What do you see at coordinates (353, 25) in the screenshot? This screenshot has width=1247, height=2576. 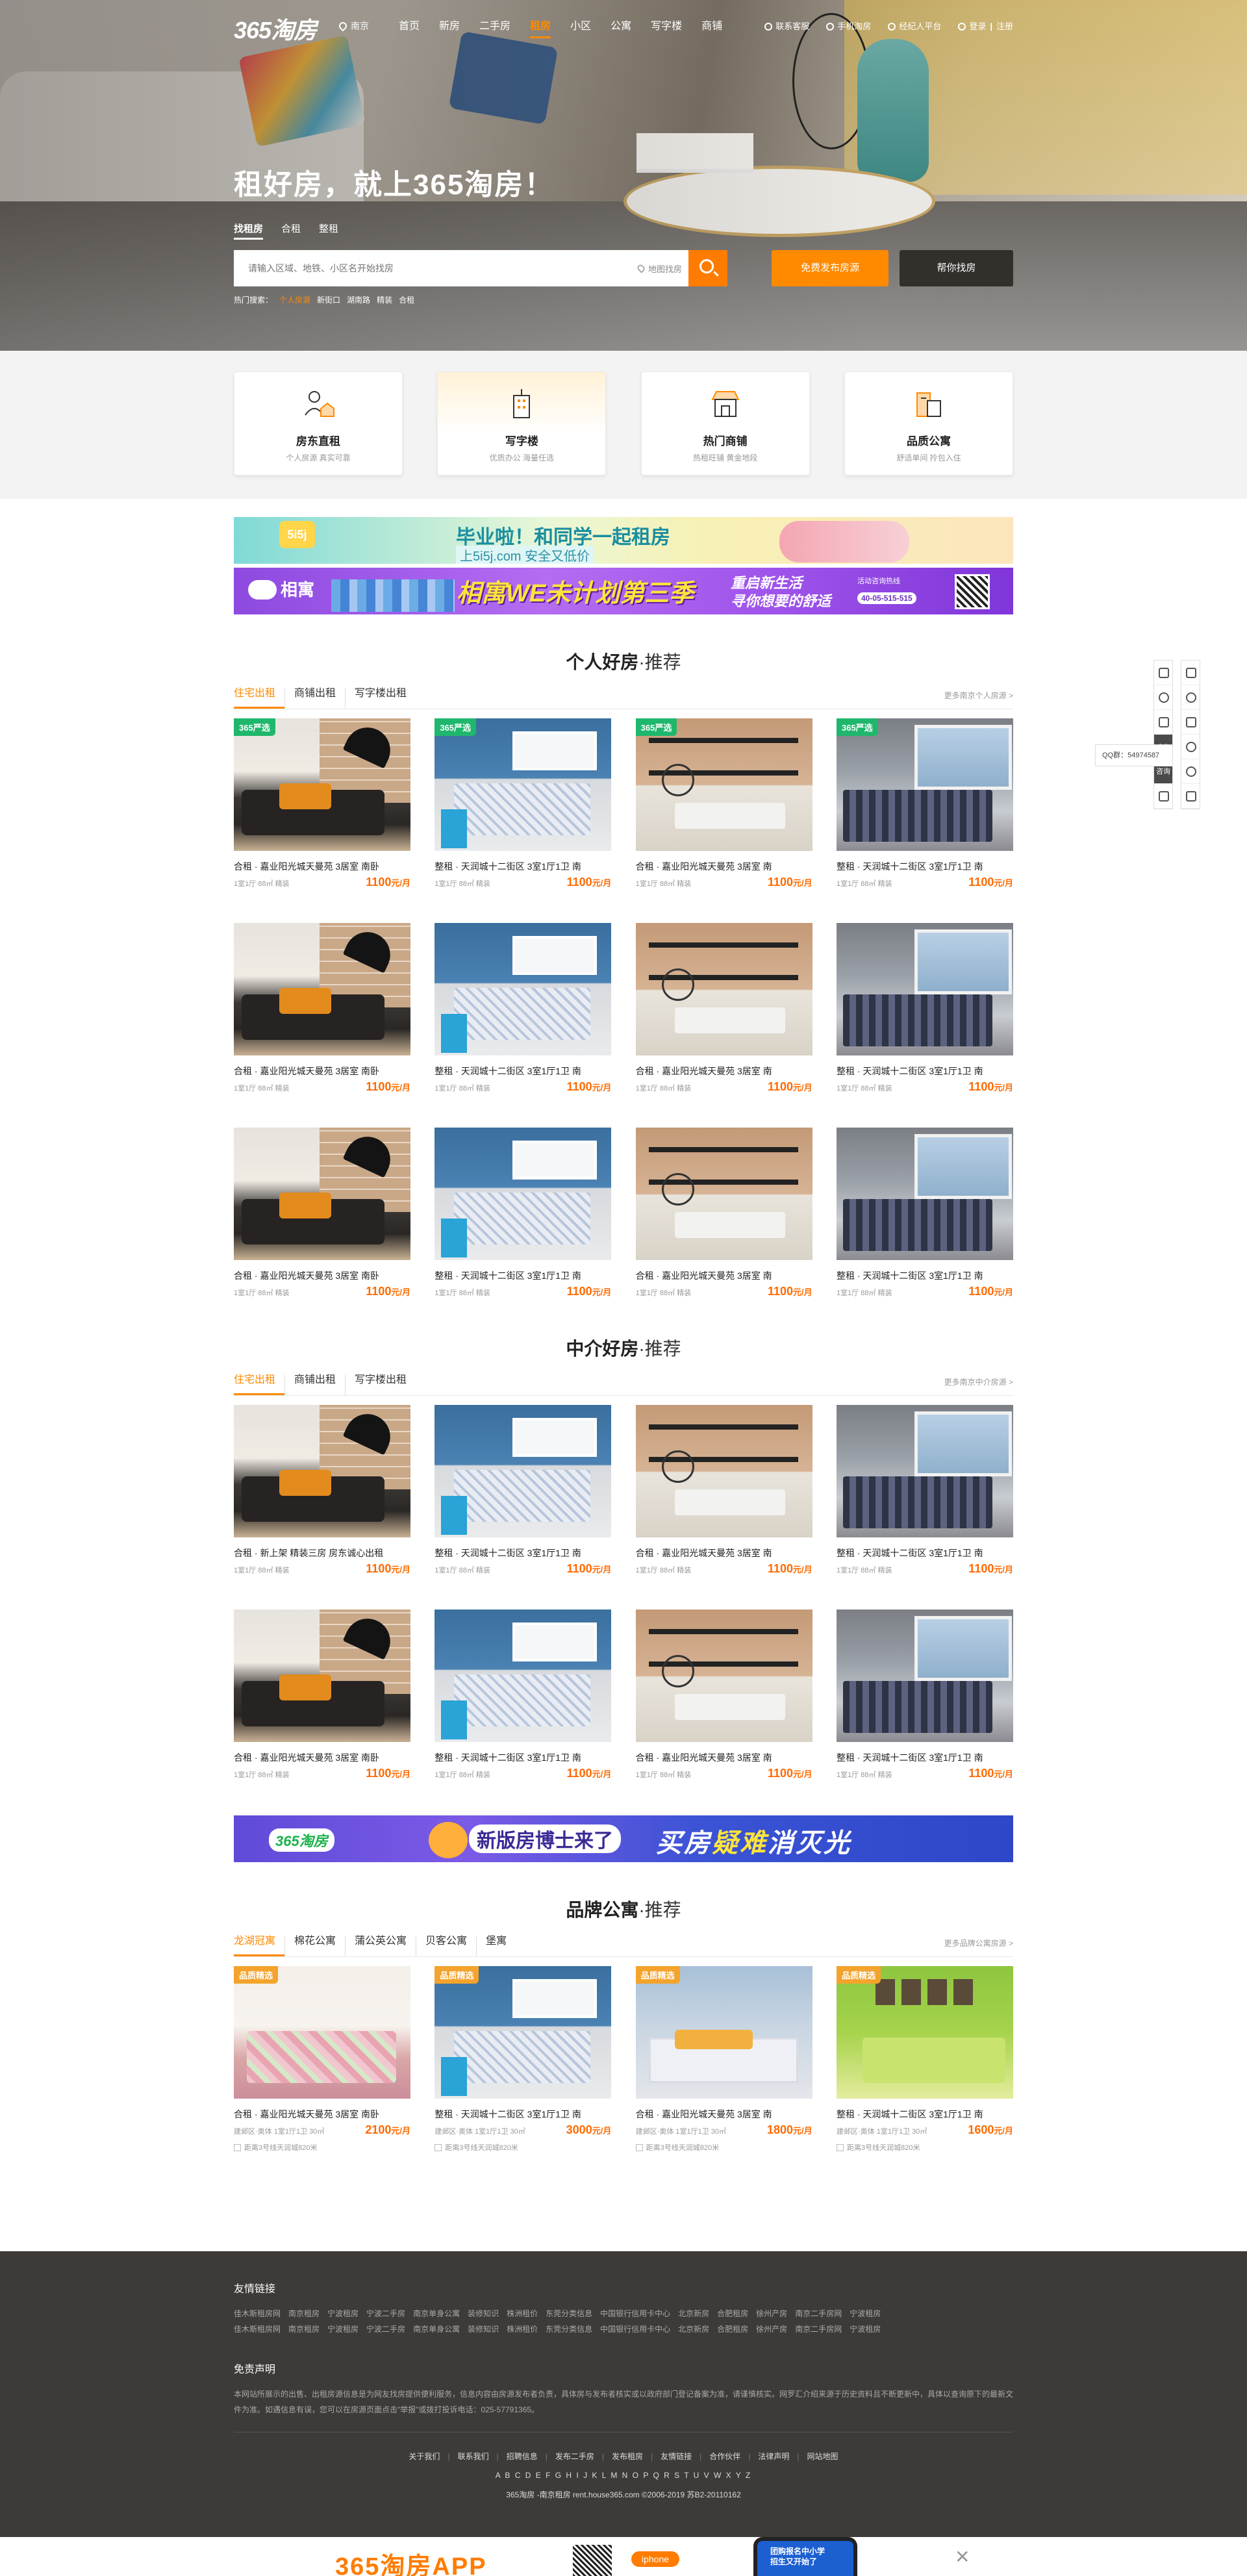 I see `city-selector: 南京` at bounding box center [353, 25].